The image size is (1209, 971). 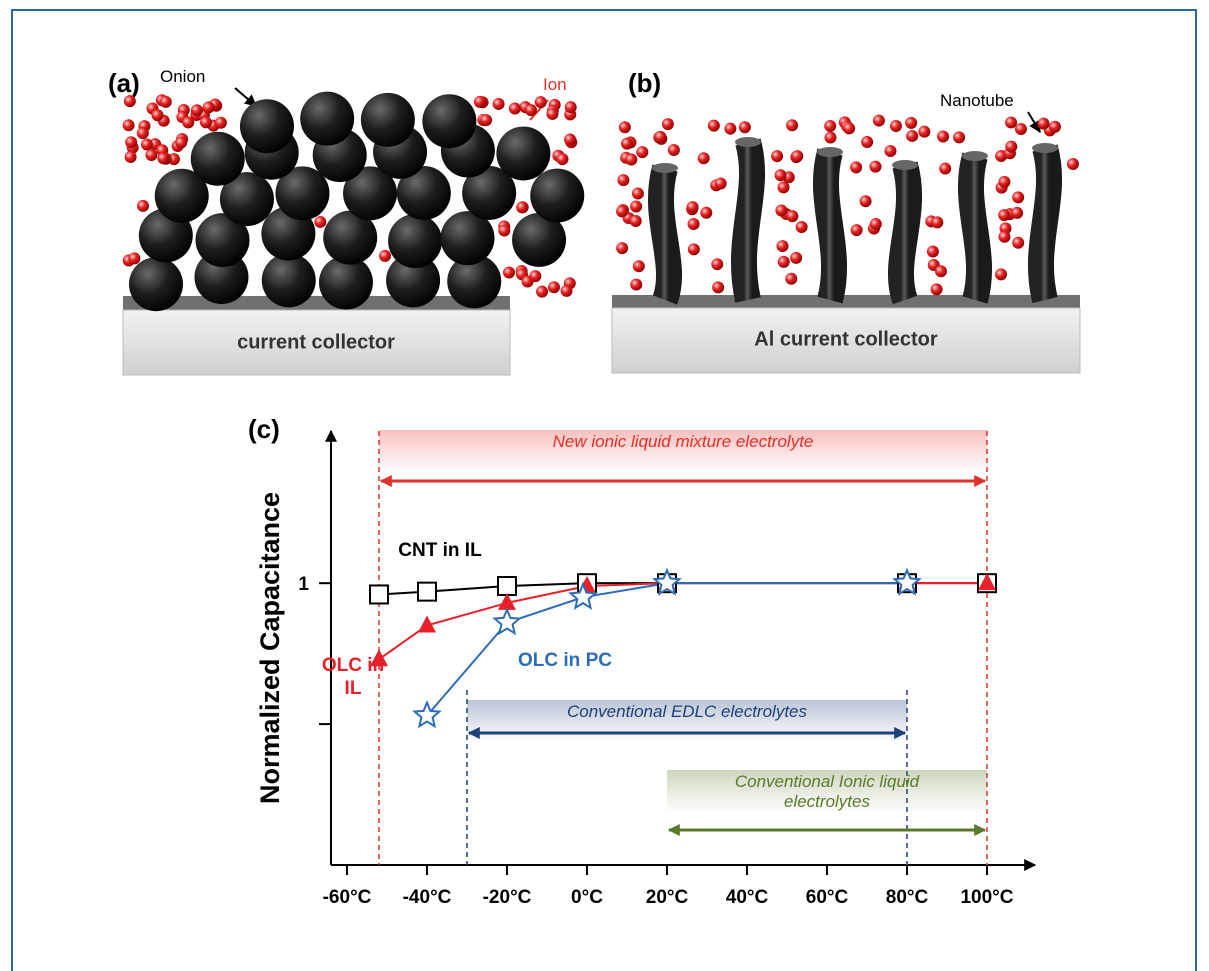 I want to click on x-tick-label: 80°C, so click(x=907, y=897).